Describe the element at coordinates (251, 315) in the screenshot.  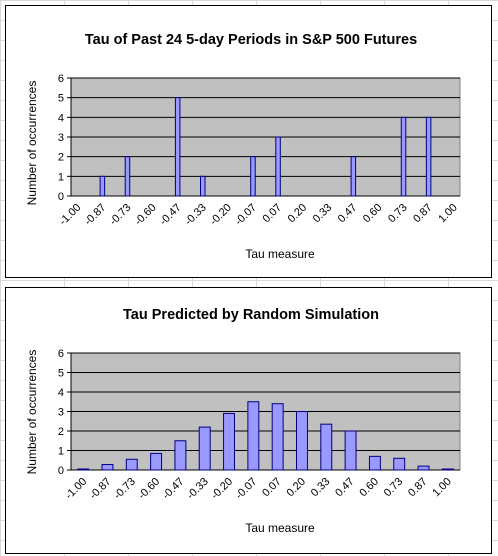
I see `chart-title: Tau Predicted by Random Simulation` at that location.